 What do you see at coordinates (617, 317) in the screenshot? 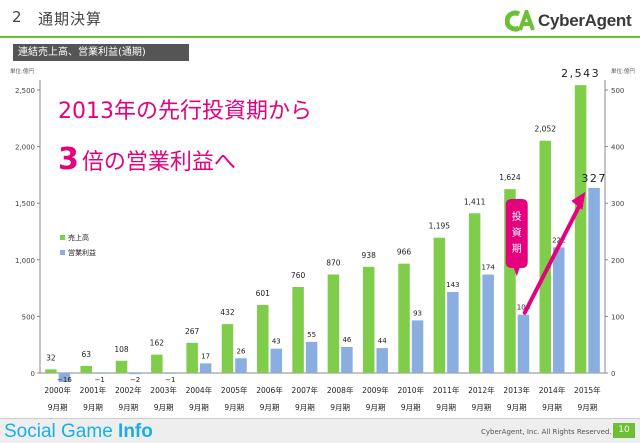
I see `y-right-tick-label: 100` at bounding box center [617, 317].